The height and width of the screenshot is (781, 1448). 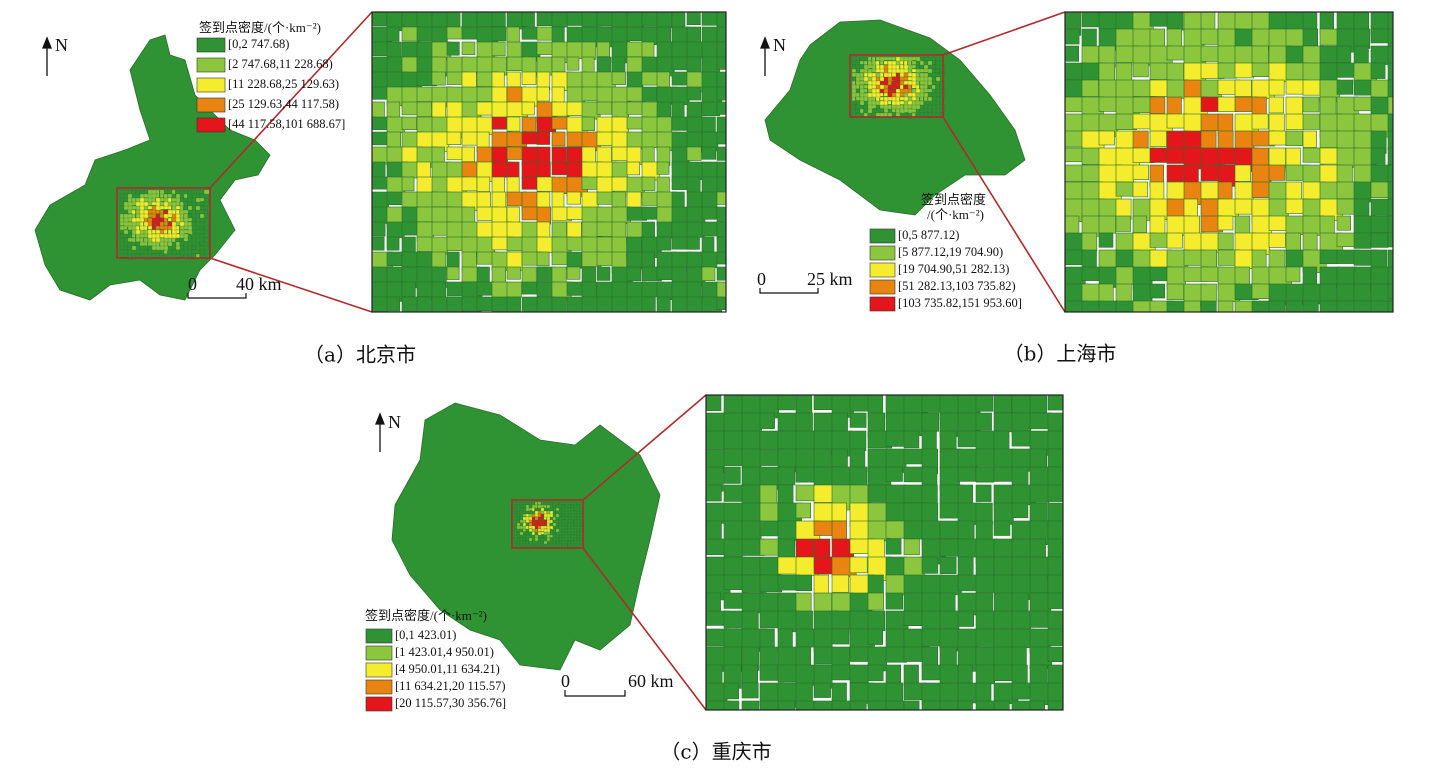 I want to click on legend-swatch, so click(x=211, y=105).